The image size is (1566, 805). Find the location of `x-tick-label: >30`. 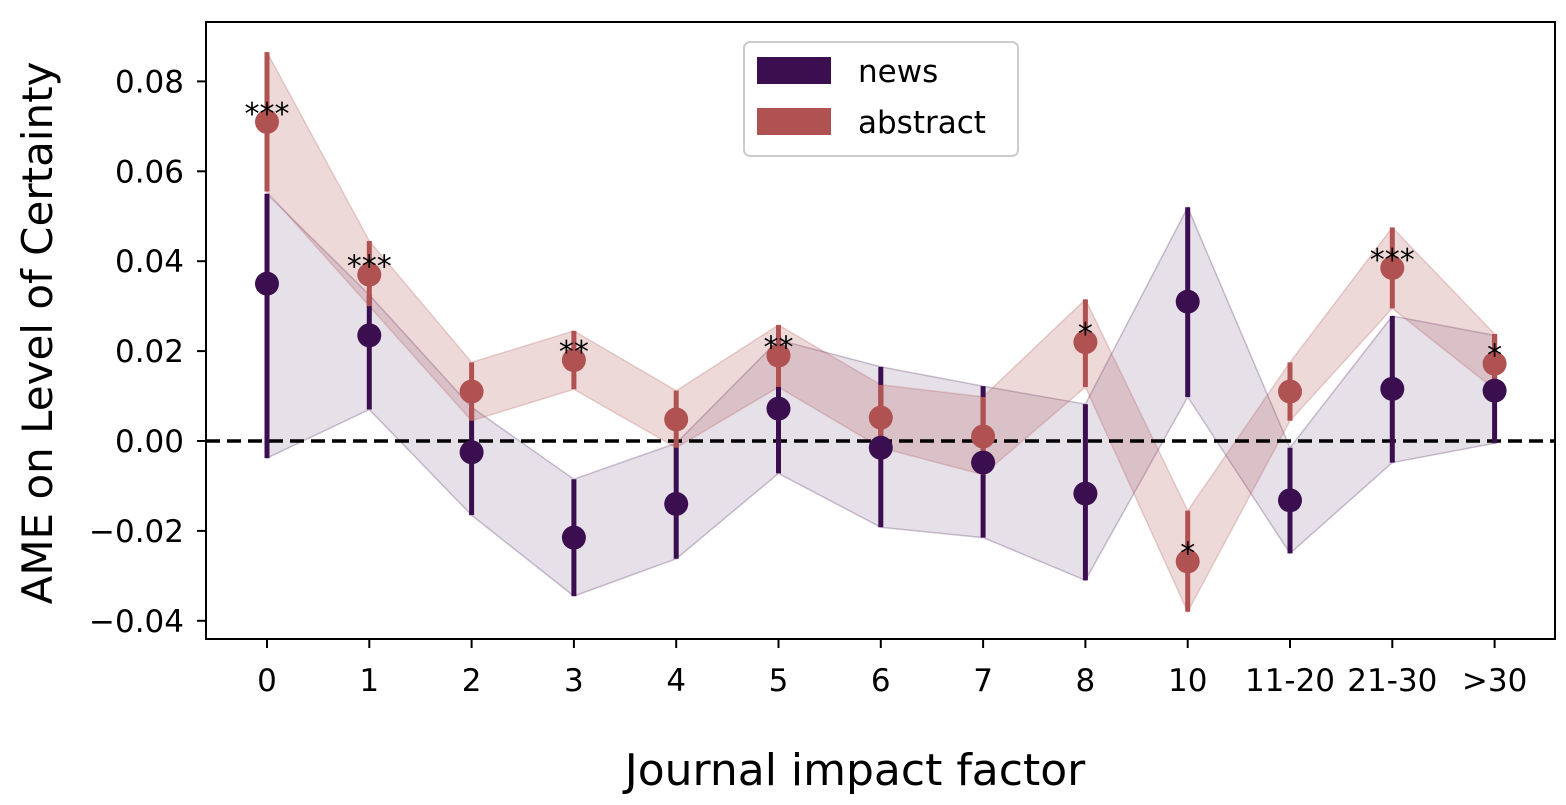

x-tick-label: >30 is located at coordinates (1494, 681).